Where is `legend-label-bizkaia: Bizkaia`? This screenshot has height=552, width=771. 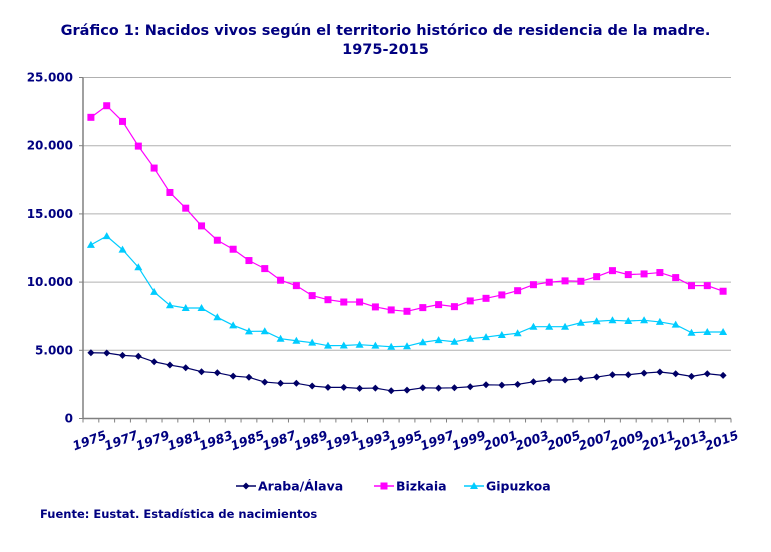
legend-label-bizkaia: Bizkaia is located at coordinates (421, 486).